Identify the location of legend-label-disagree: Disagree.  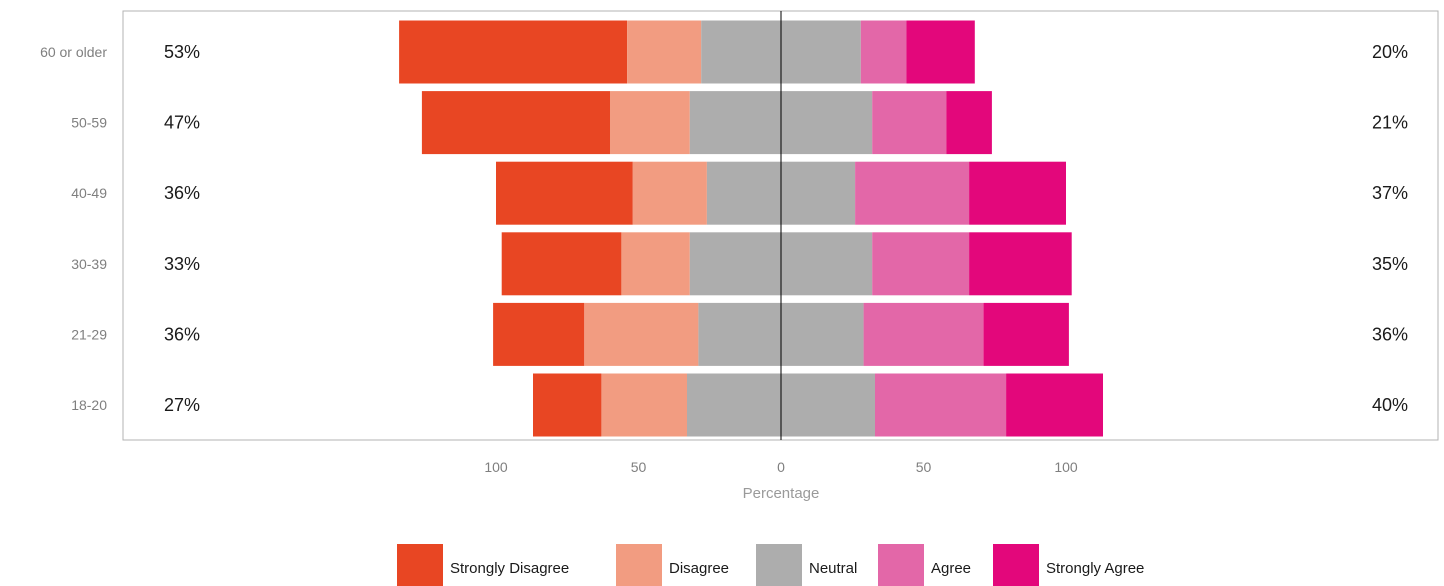
(699, 568).